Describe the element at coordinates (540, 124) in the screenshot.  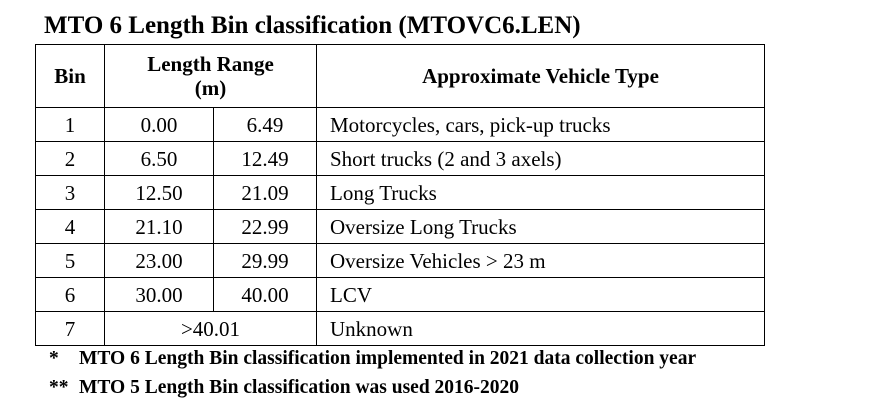
I see `vehicle-type-cell: Motorcycles, cars, pick-up trucks` at that location.